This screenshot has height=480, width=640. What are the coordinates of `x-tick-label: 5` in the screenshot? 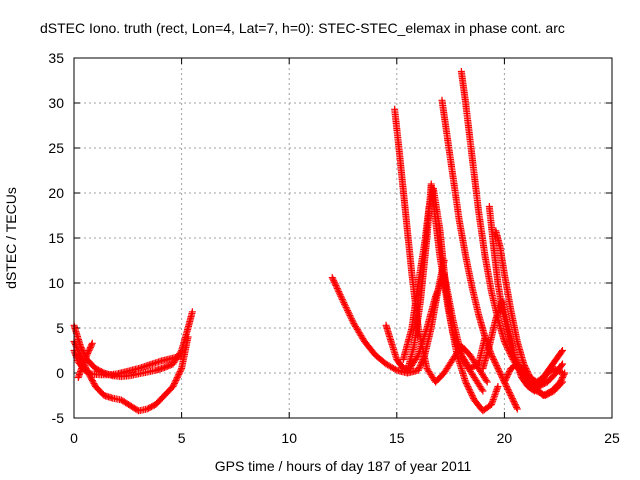 It's located at (182, 438).